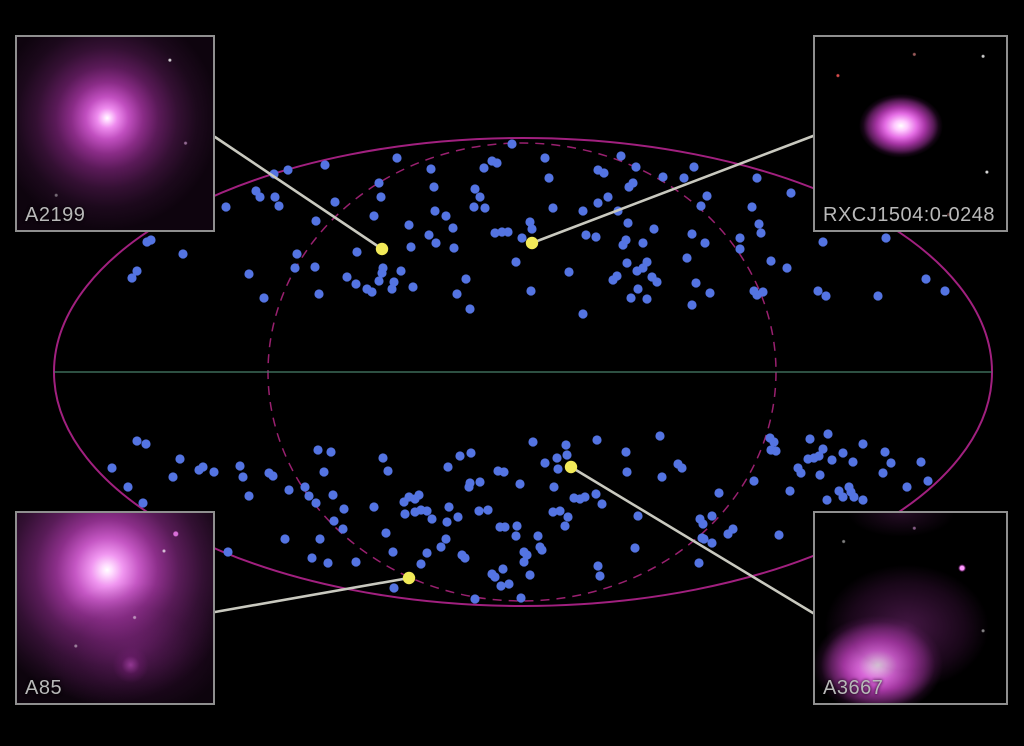 This screenshot has width=1024, height=746. What do you see at coordinates (382, 249) in the screenshot?
I see `highlighted-cluster-dot-a2199` at bounding box center [382, 249].